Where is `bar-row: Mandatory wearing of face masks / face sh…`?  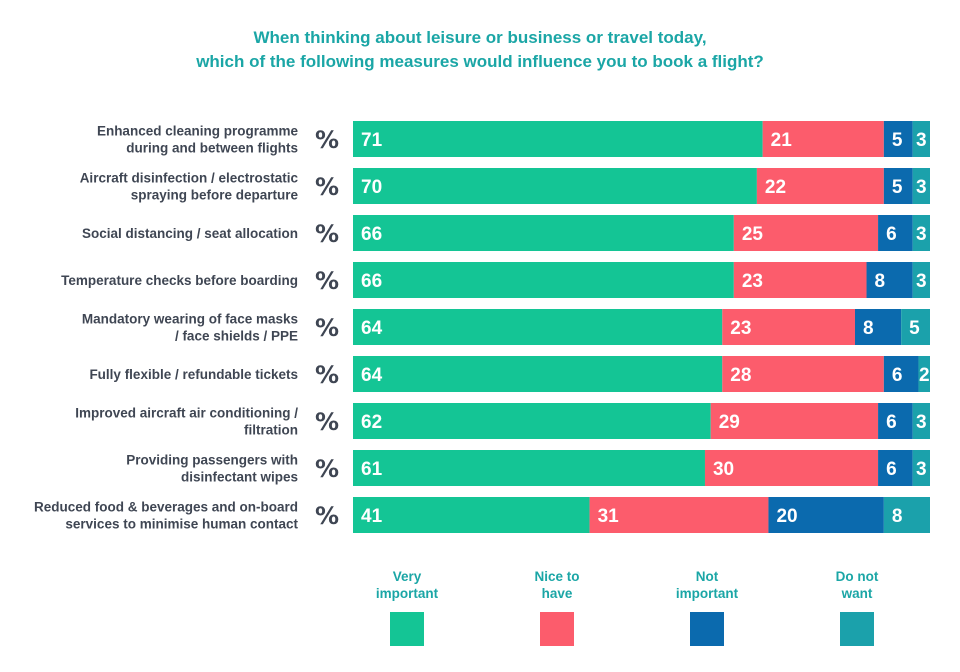 bar-row: Mandatory wearing of face masks / face sh… is located at coordinates (506, 327).